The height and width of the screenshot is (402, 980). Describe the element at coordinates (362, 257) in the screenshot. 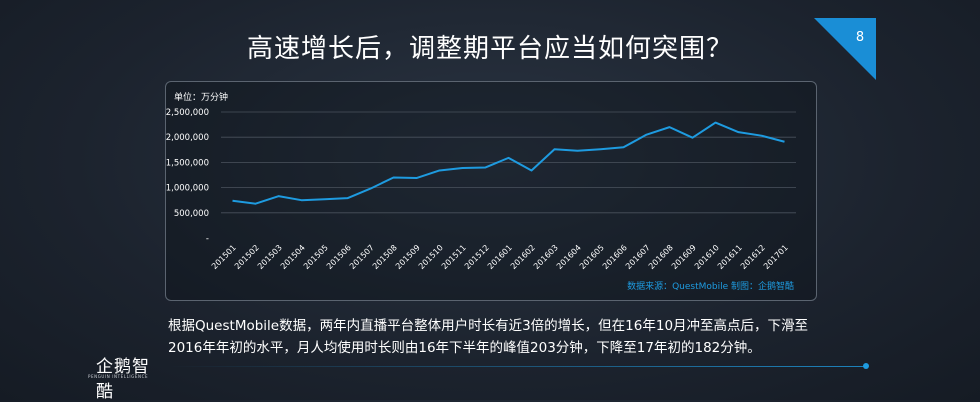

I see `x-tick-label: 201507` at that location.